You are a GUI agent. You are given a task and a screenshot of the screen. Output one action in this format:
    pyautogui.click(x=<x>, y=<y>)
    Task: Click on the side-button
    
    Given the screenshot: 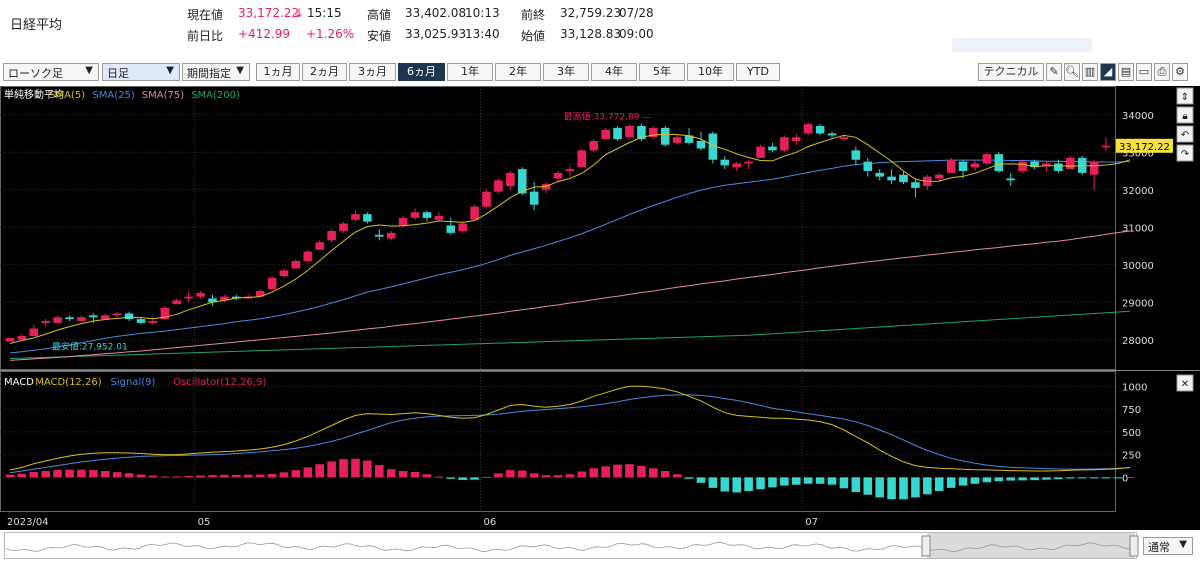 What is the action you would take?
    pyautogui.click(x=1185, y=134)
    